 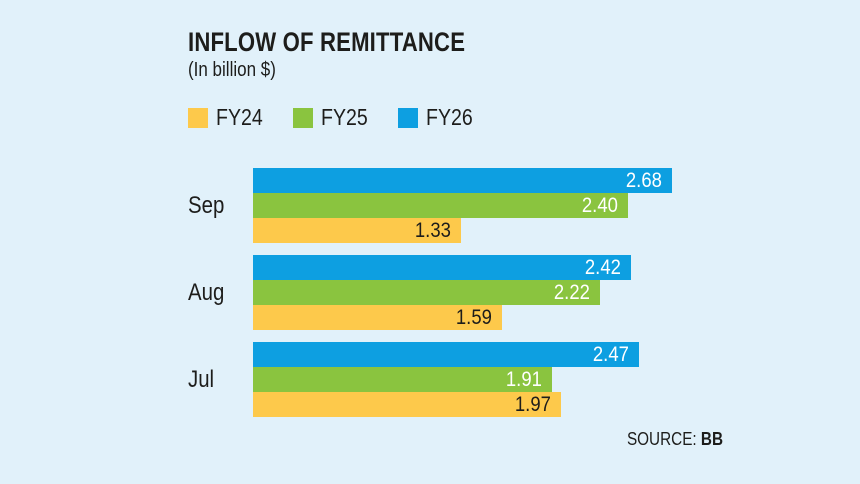 I want to click on bar-fy25-sep: 2.40, so click(x=440, y=205).